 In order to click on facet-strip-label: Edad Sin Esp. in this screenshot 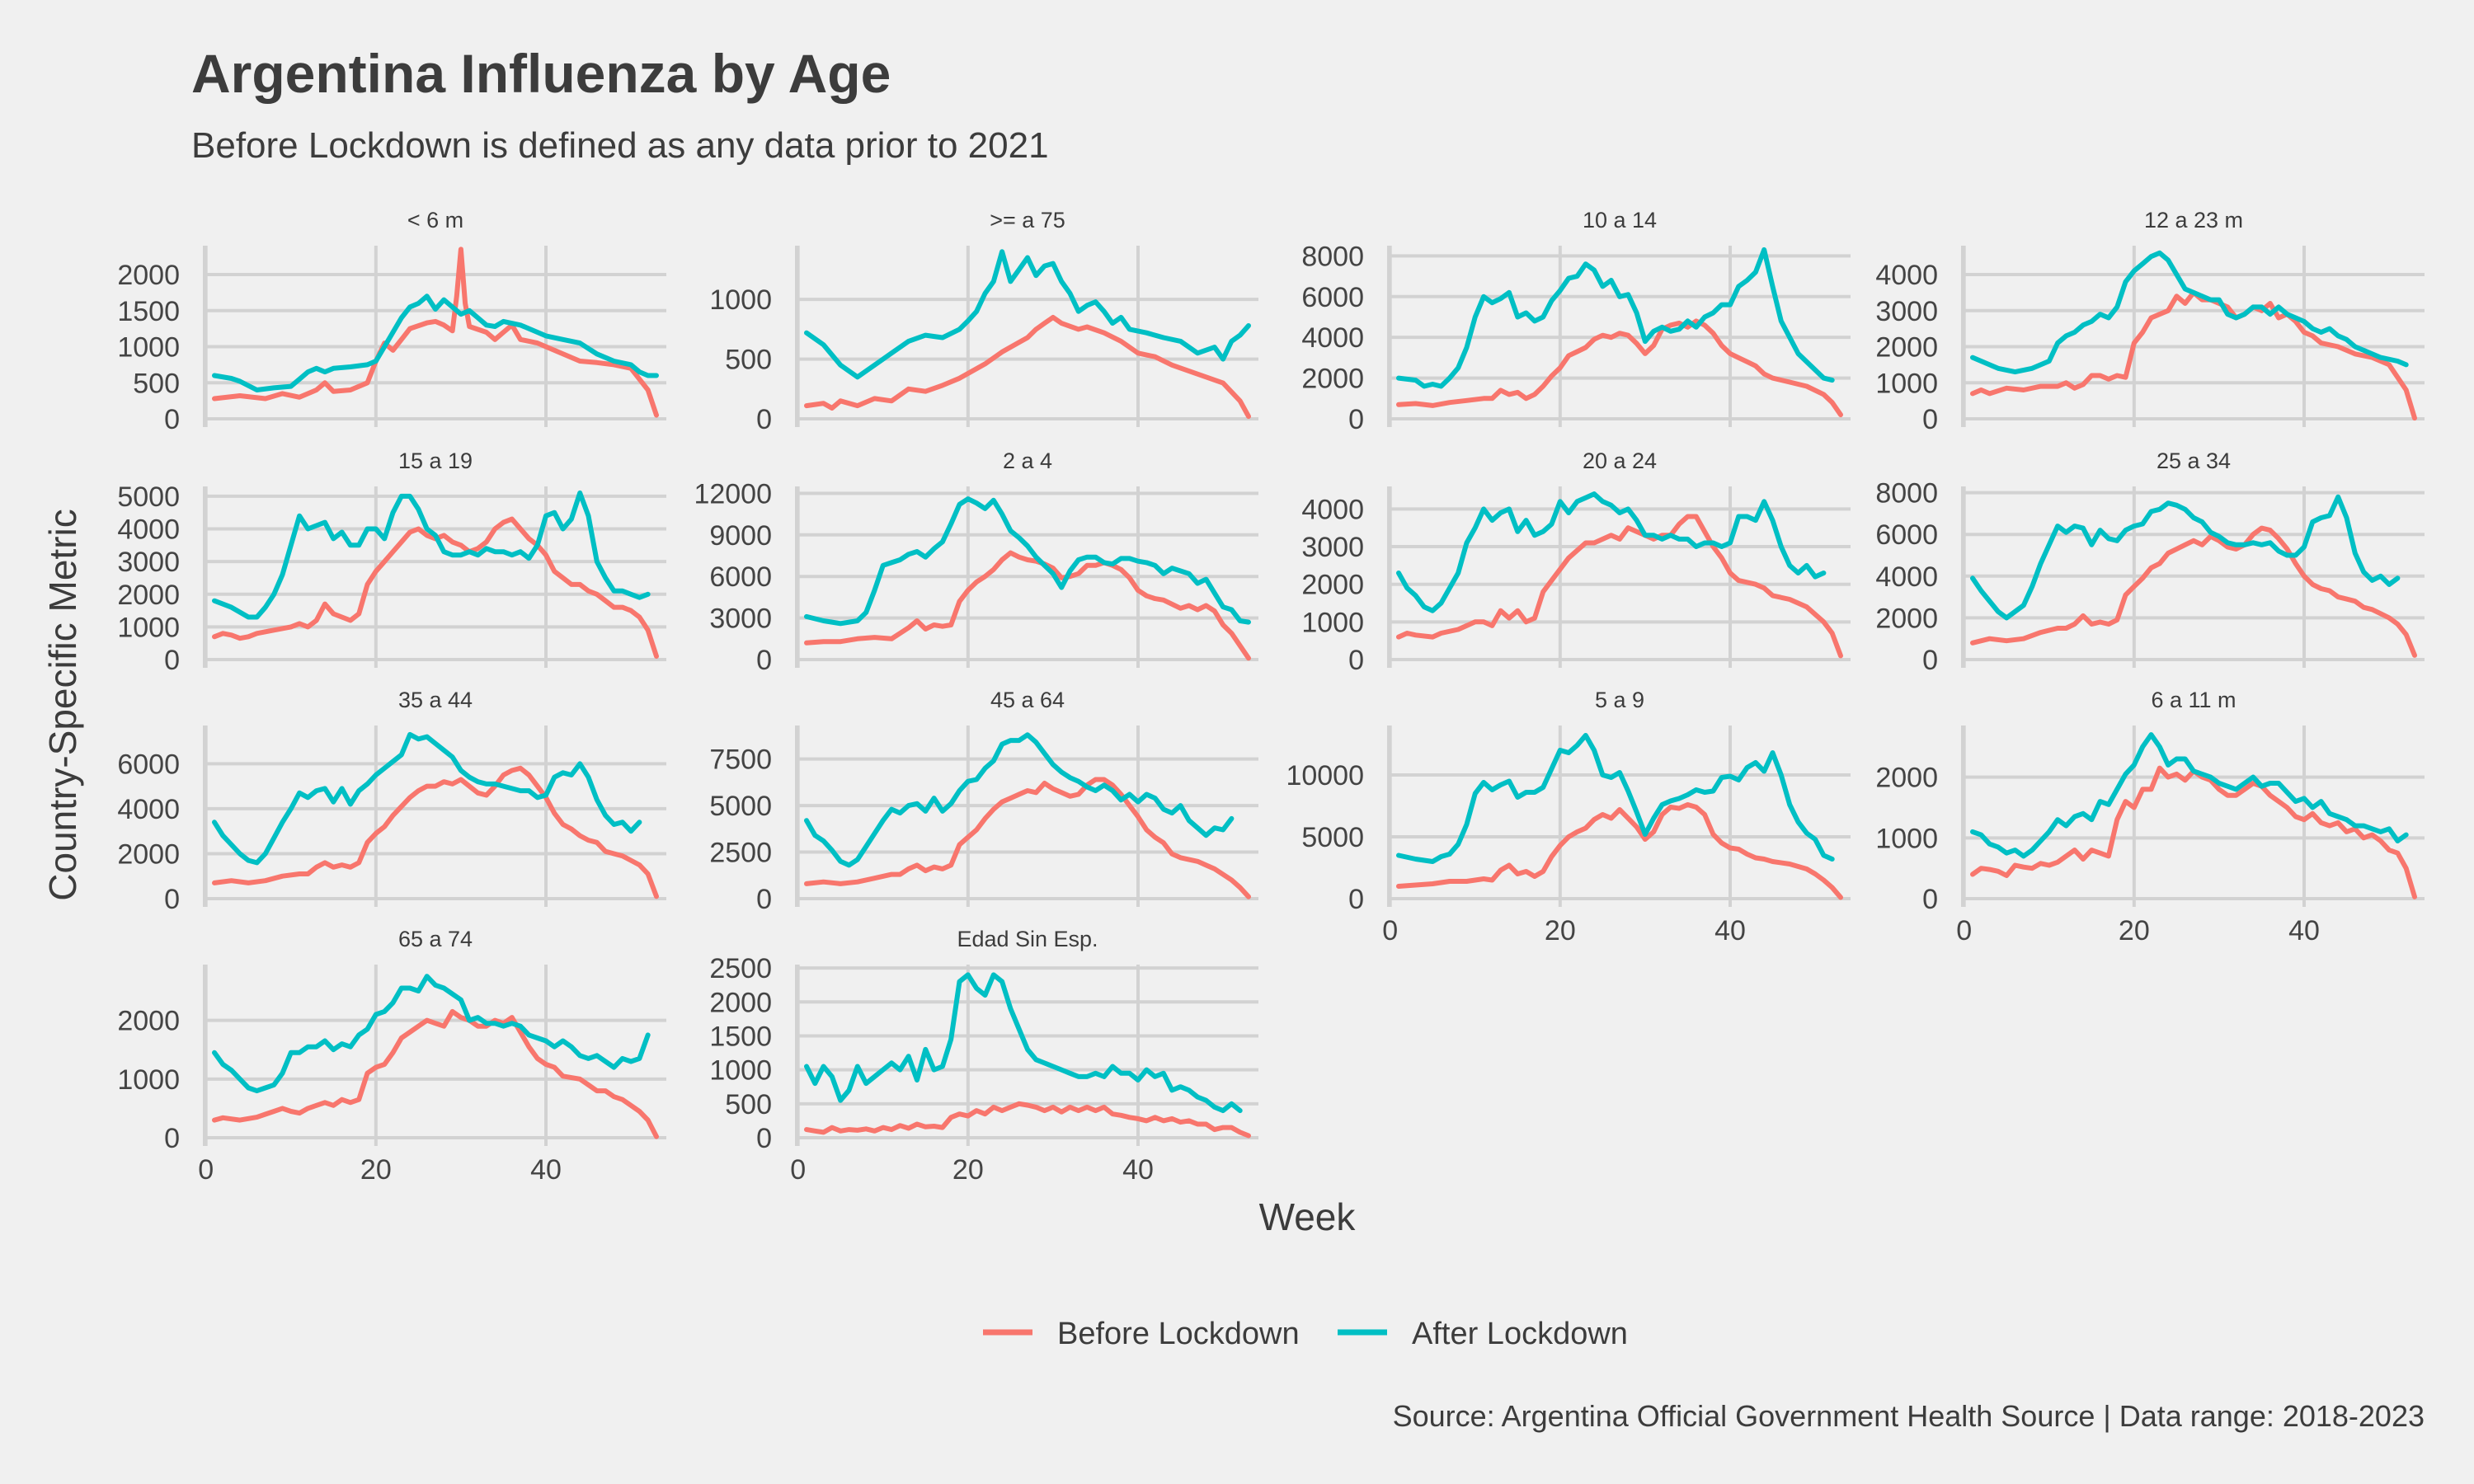, I will do `click(1027, 939)`.